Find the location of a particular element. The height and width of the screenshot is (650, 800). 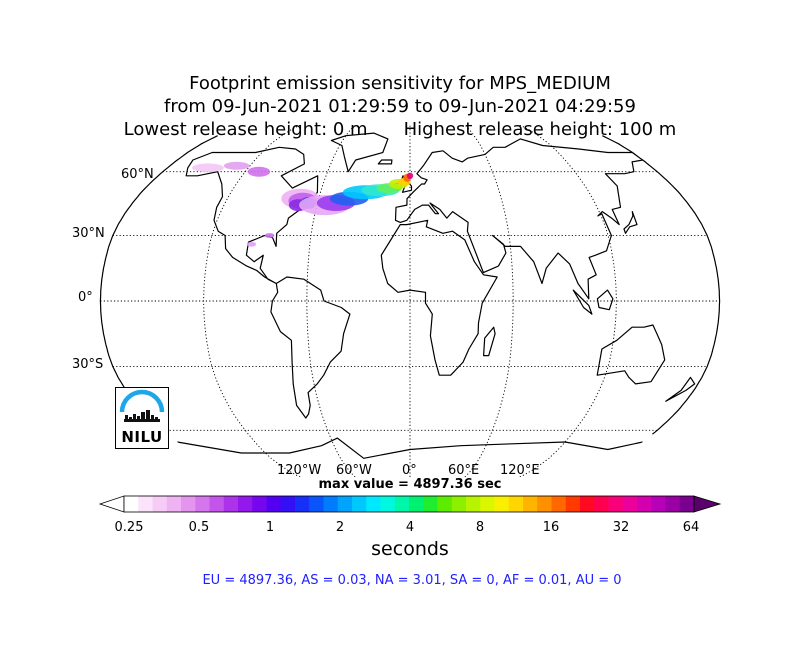

coastline-madagascar is located at coordinates (489, 341).